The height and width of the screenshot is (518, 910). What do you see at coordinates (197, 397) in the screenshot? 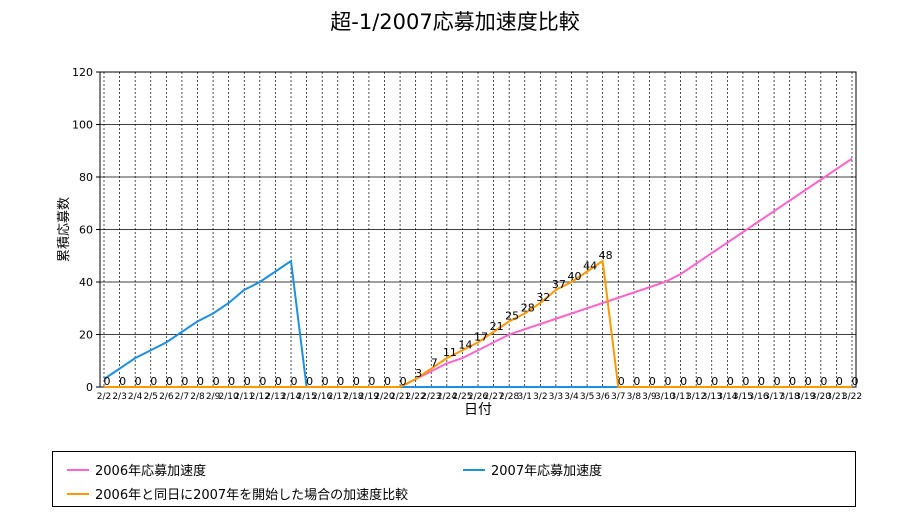
I see `x-tick-label: 2/8` at bounding box center [197, 397].